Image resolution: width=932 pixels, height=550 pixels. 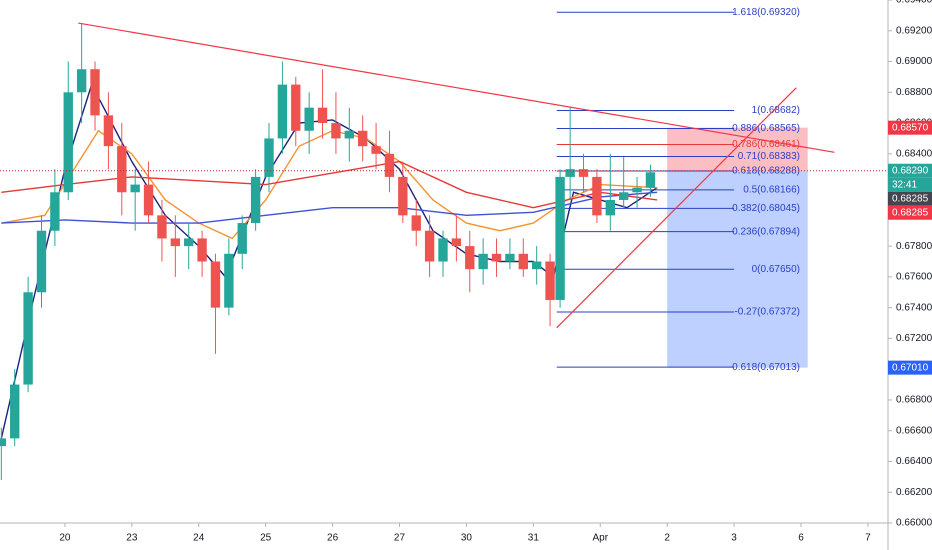 I want to click on x-tick-label: 7, so click(x=868, y=538).